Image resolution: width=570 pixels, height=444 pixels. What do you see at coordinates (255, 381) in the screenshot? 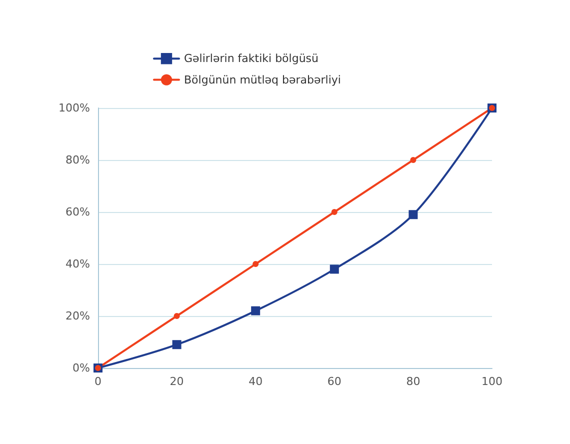
I see `x-tick-label: 40` at bounding box center [255, 381].